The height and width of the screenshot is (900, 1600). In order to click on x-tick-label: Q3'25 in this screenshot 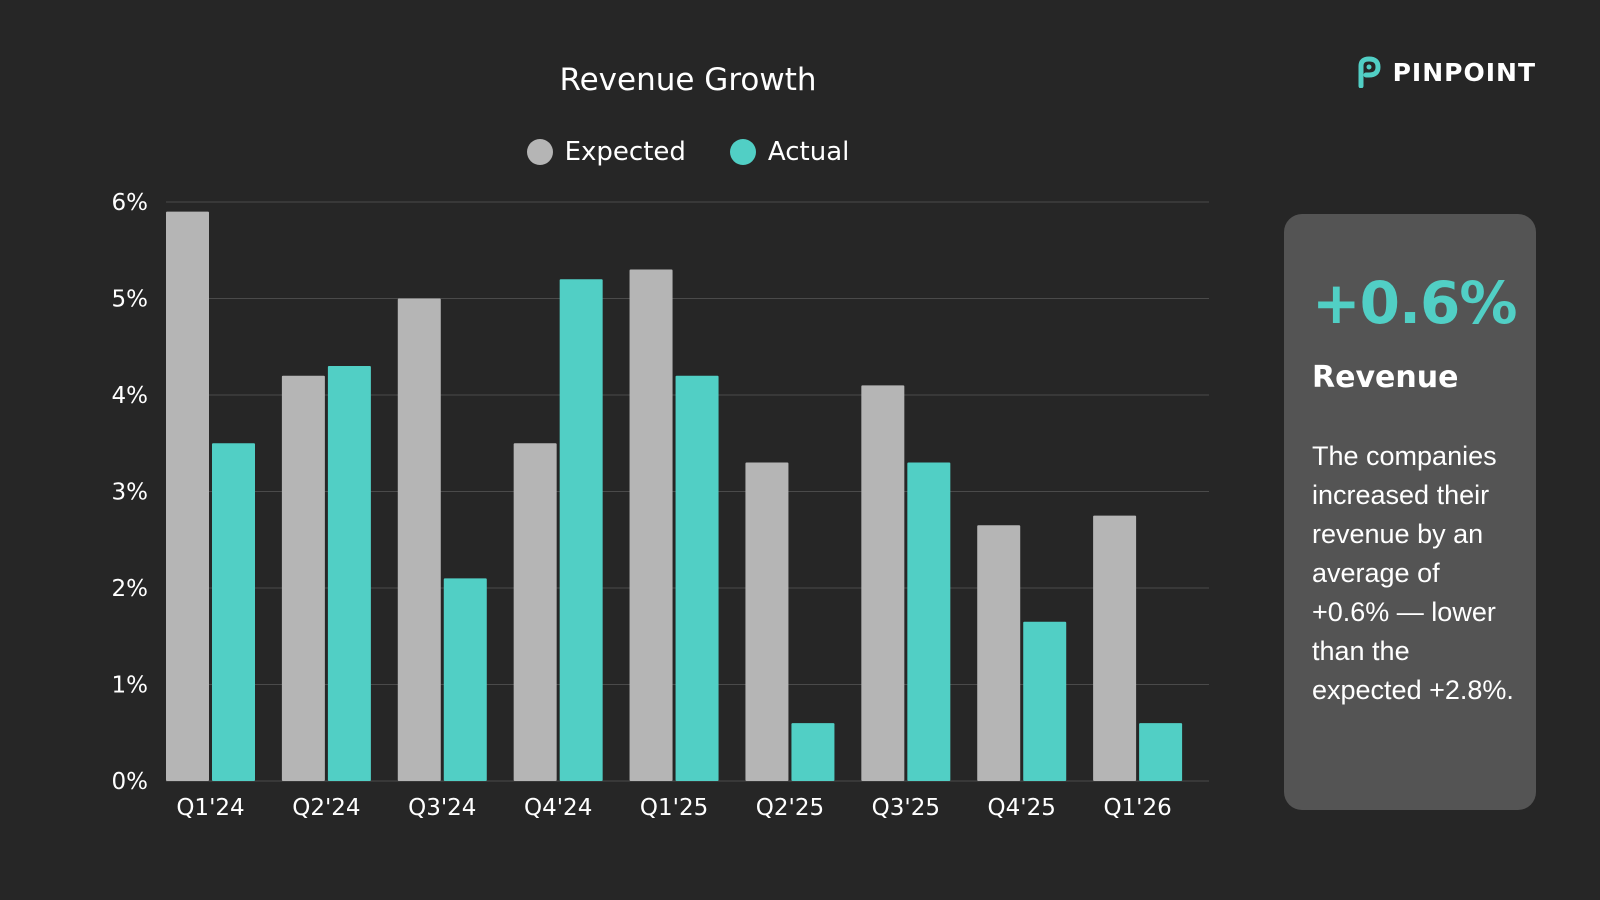, I will do `click(906, 808)`.